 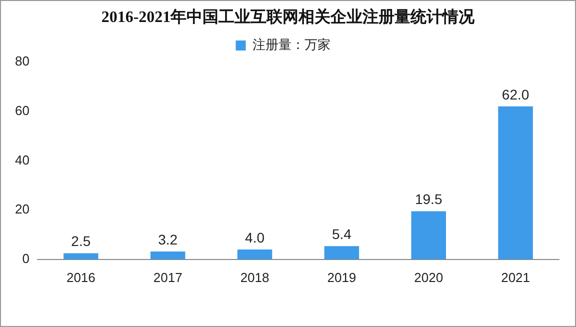 What do you see at coordinates (341, 277) in the screenshot?
I see `x-tick-label: 2019` at bounding box center [341, 277].